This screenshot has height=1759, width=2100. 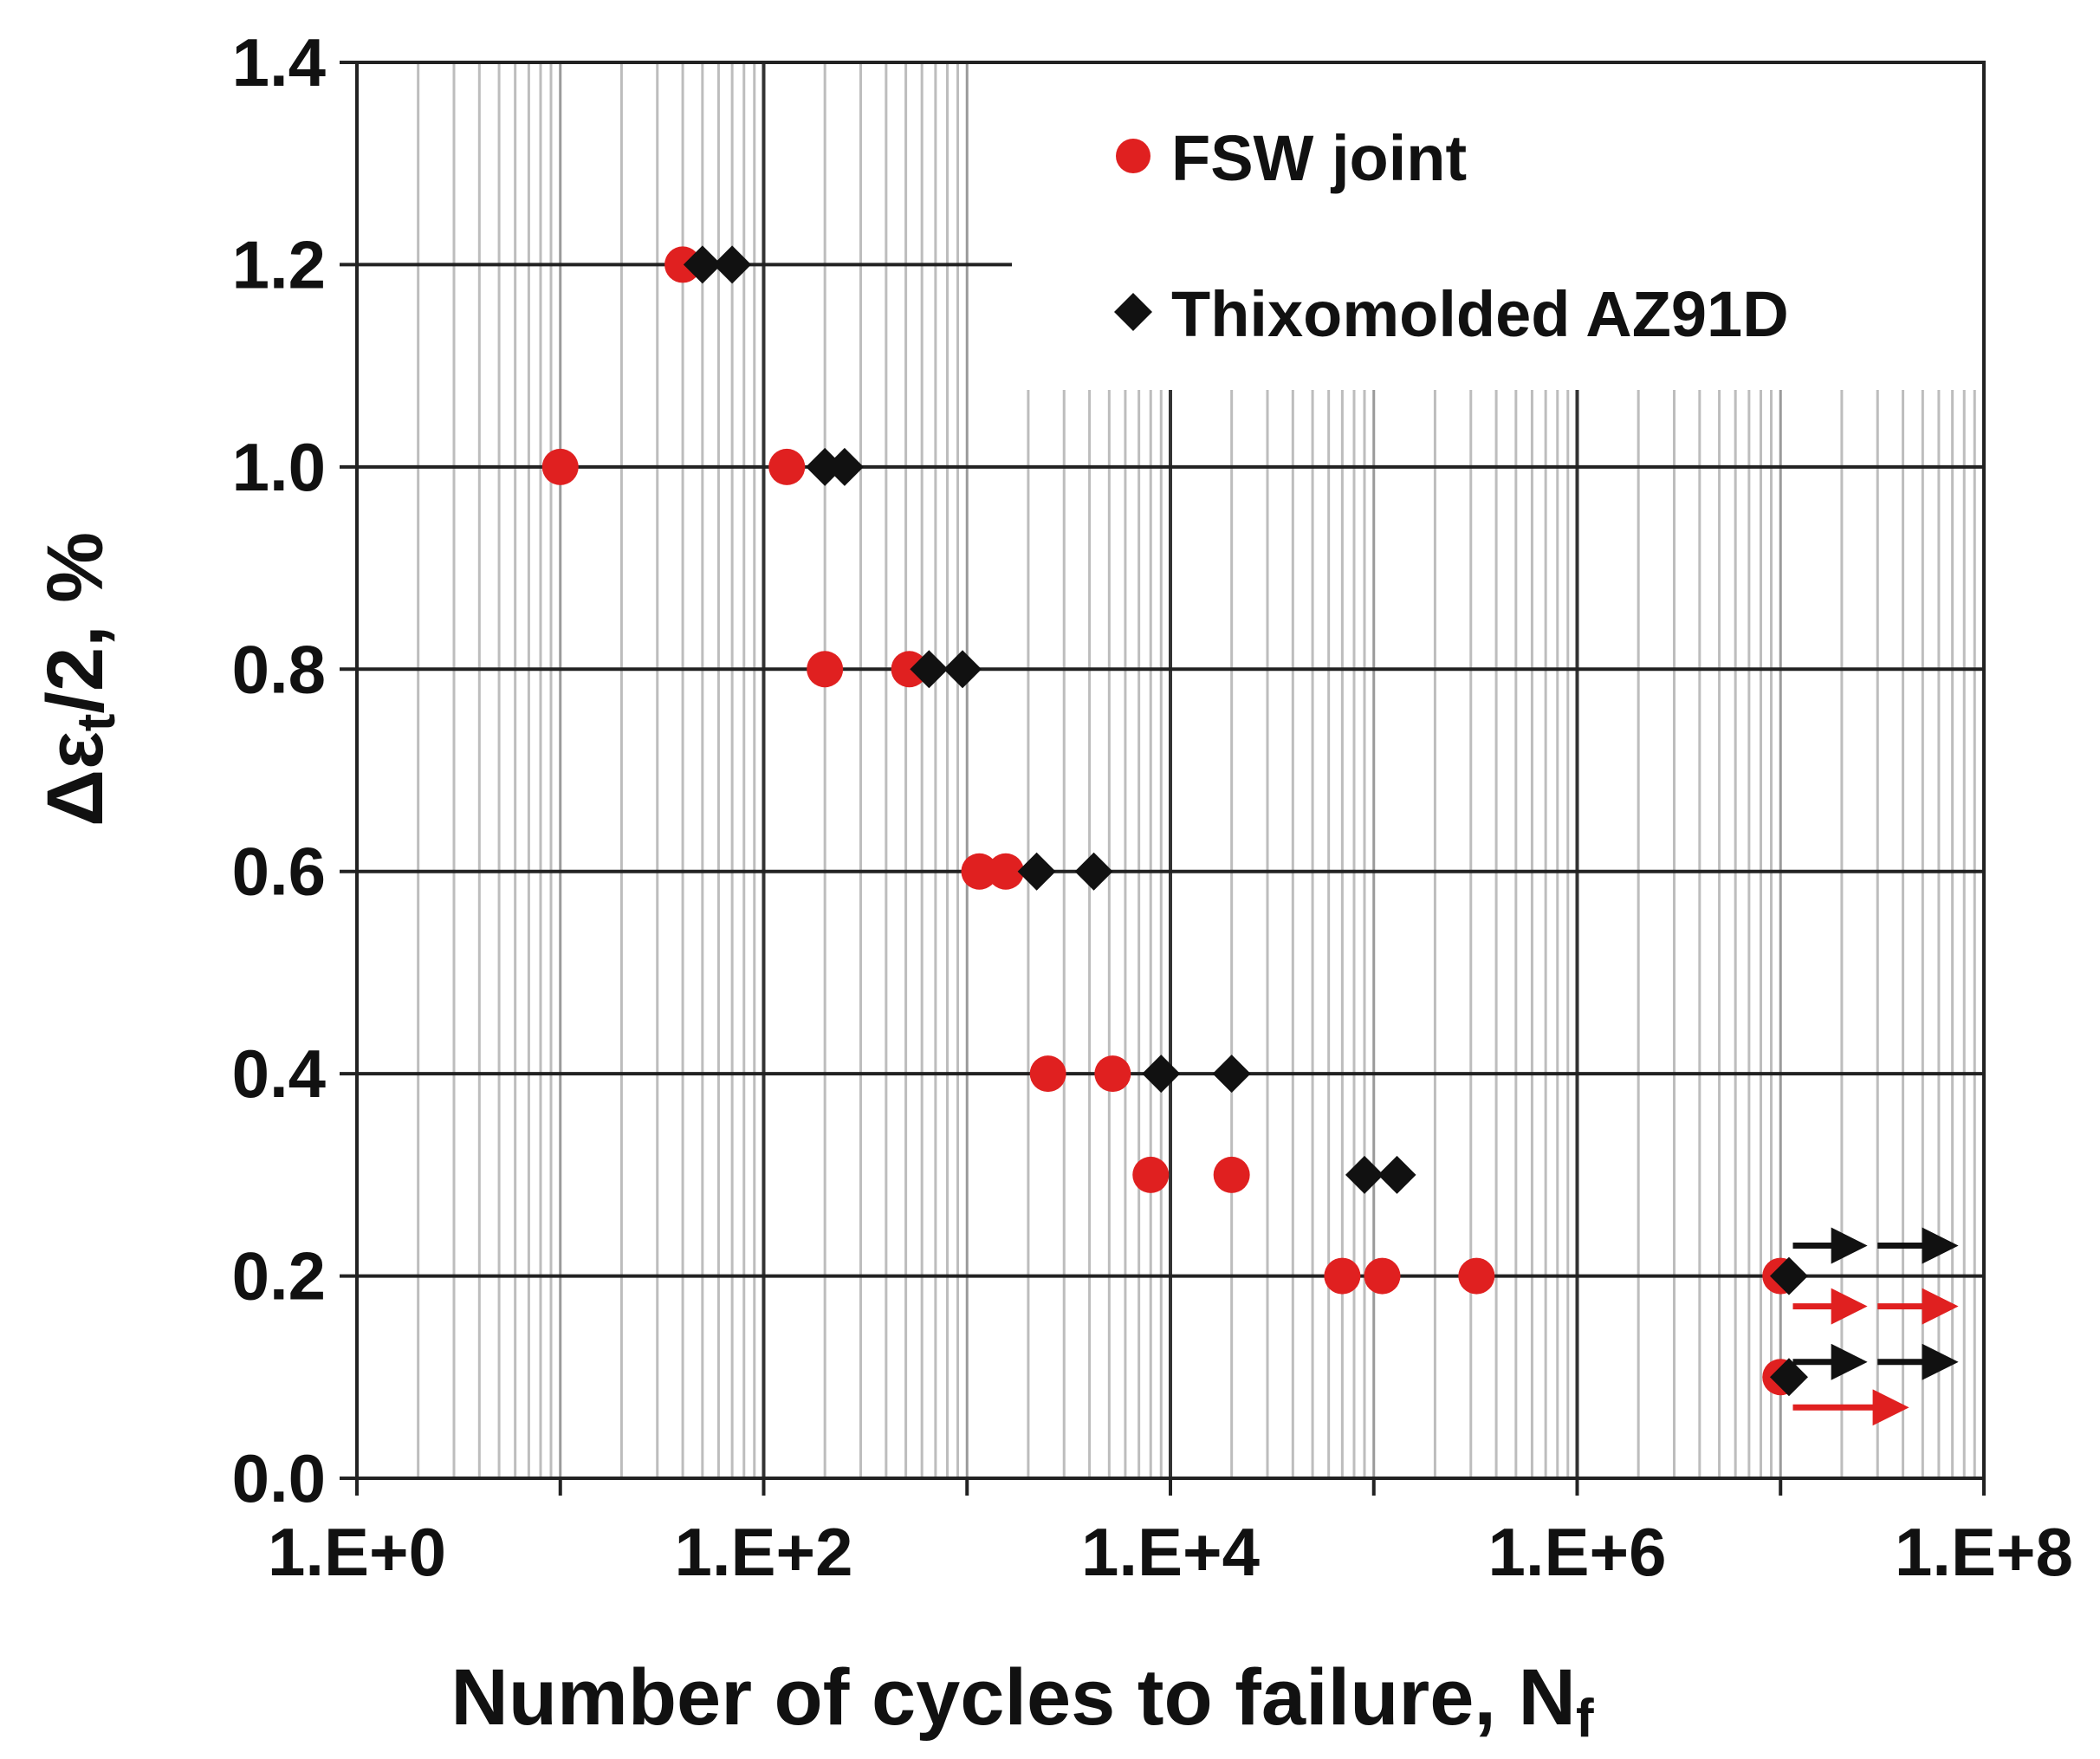 I want to click on y-tick-label: 0.6, so click(x=279, y=872).